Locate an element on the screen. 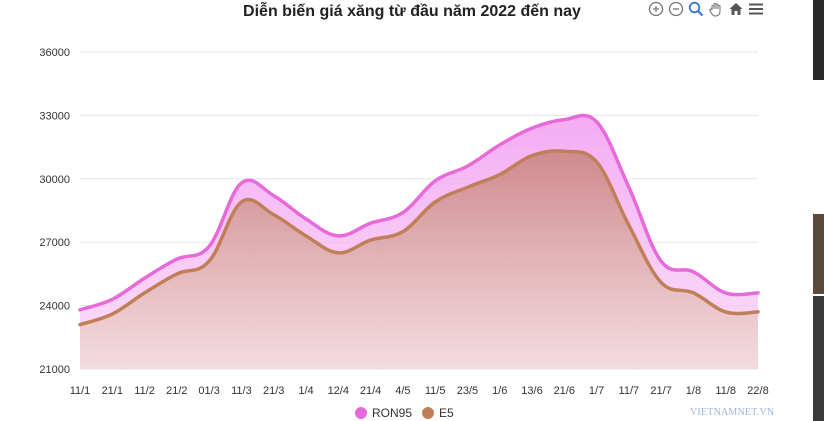  y-tick-label: 36000 is located at coordinates (54, 53).